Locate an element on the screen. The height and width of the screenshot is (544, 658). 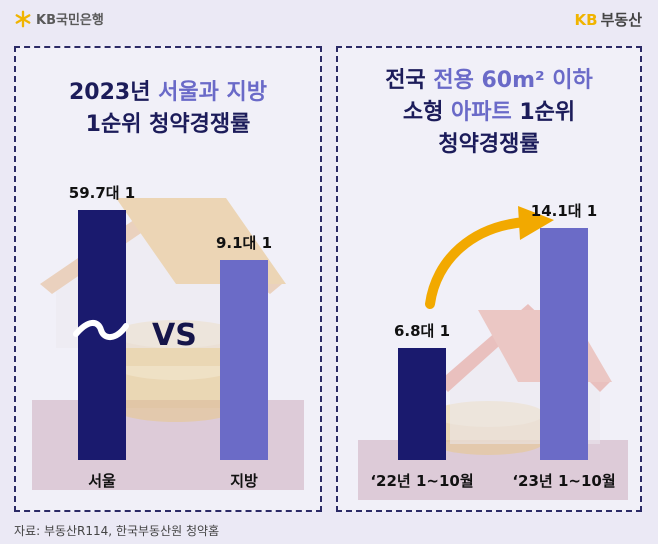
value-label-1-0: 6.8대 1 is located at coordinates (422, 331).